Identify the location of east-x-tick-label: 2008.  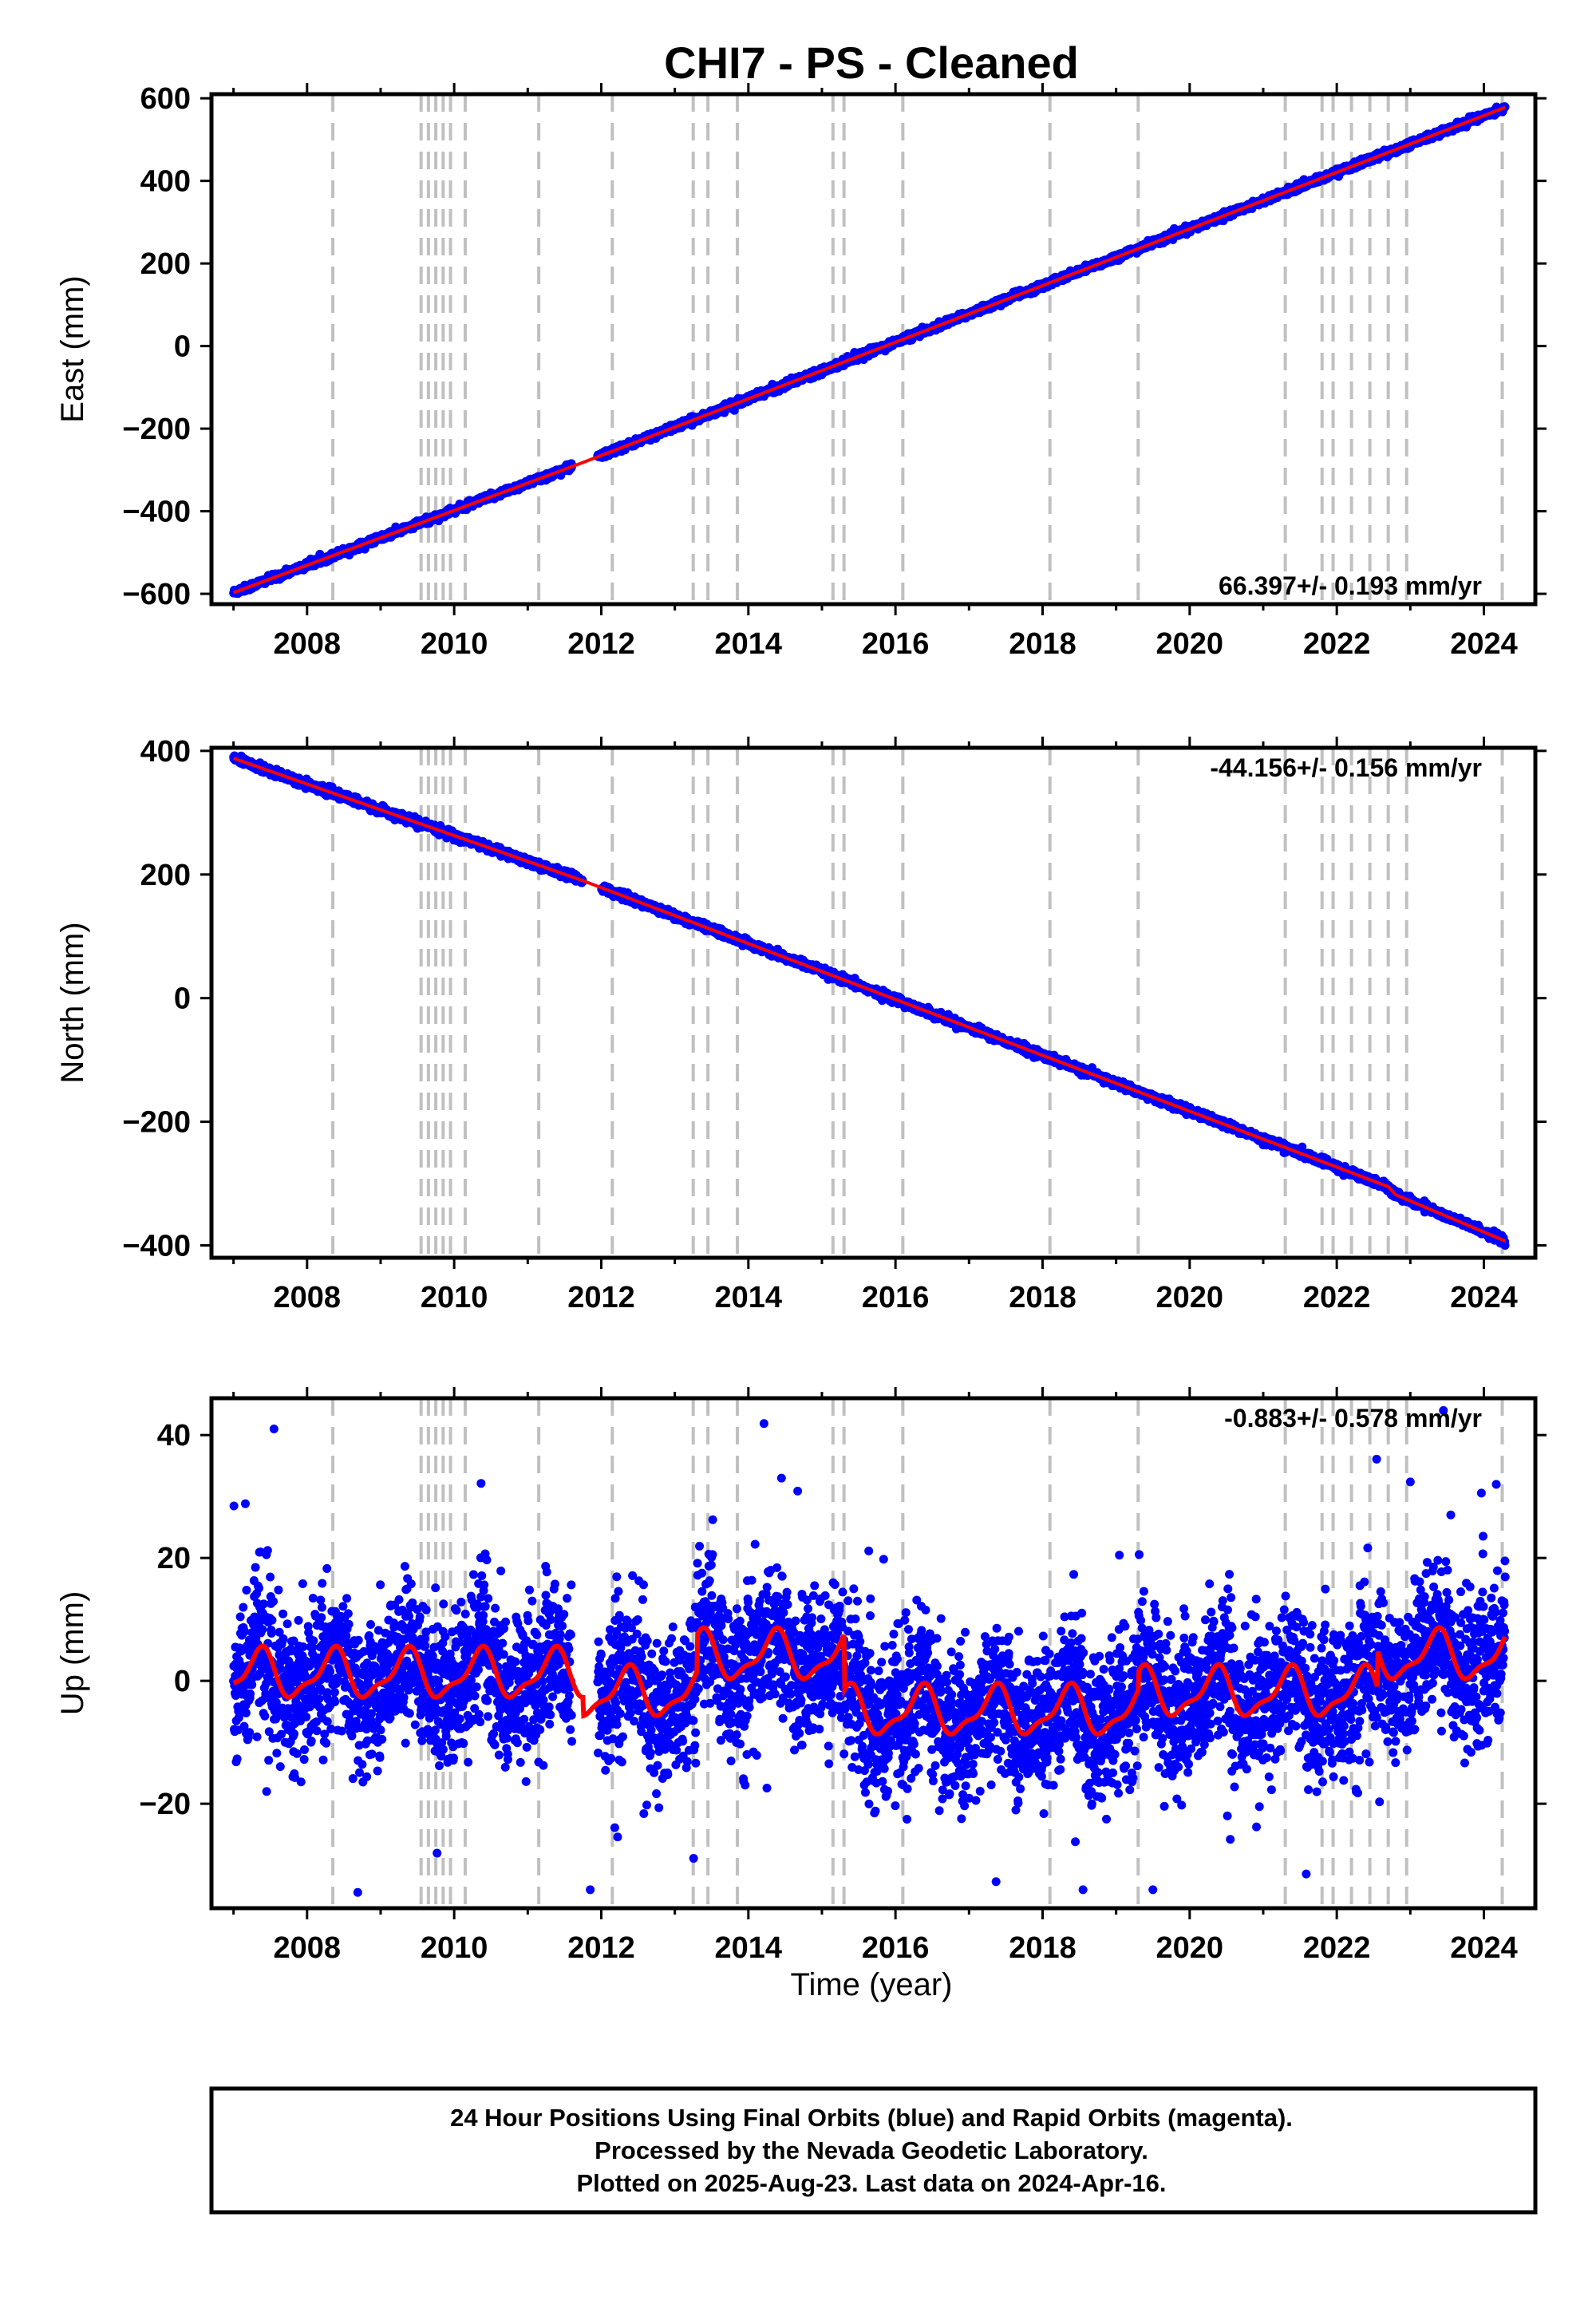
(308, 644).